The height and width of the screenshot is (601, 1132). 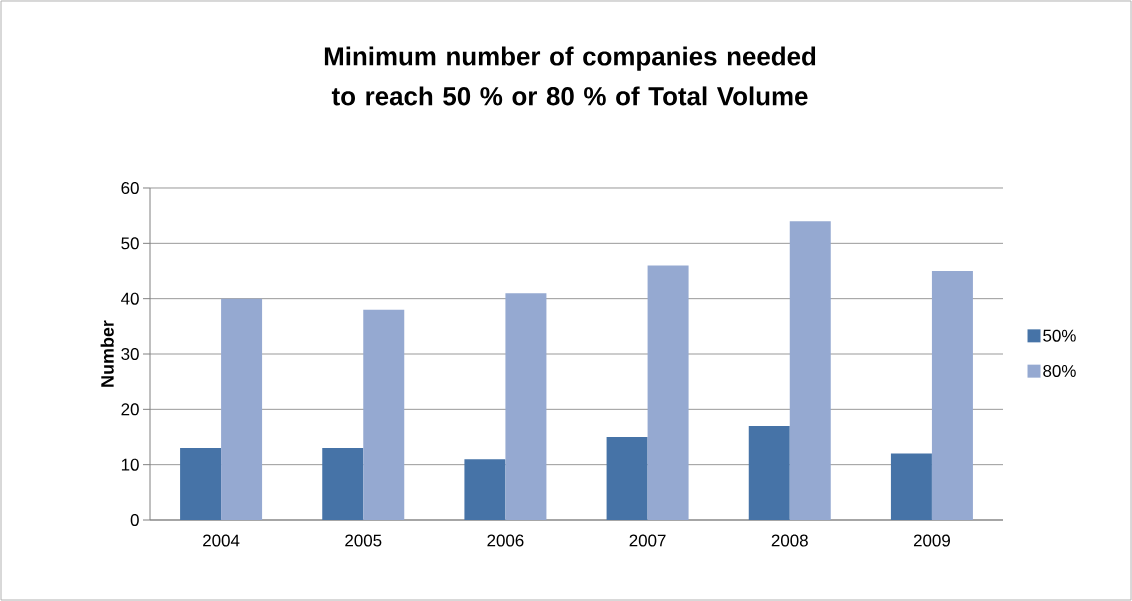 I want to click on x-tick-label: 2009, so click(x=931, y=540).